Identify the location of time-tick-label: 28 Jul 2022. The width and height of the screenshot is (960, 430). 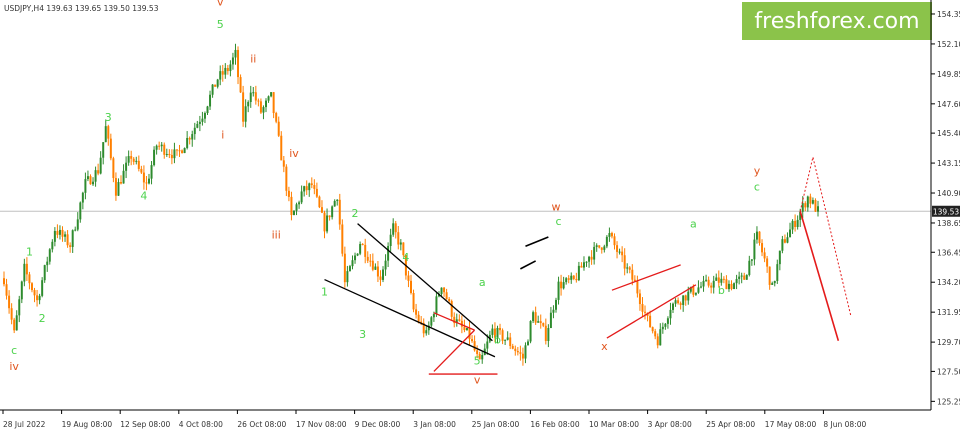
(24, 424).